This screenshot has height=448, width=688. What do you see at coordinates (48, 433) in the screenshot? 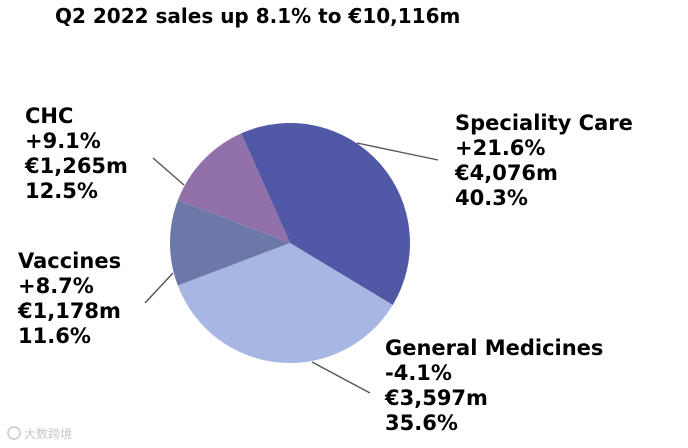
I see `watermark-text: 大数跨境` at bounding box center [48, 433].